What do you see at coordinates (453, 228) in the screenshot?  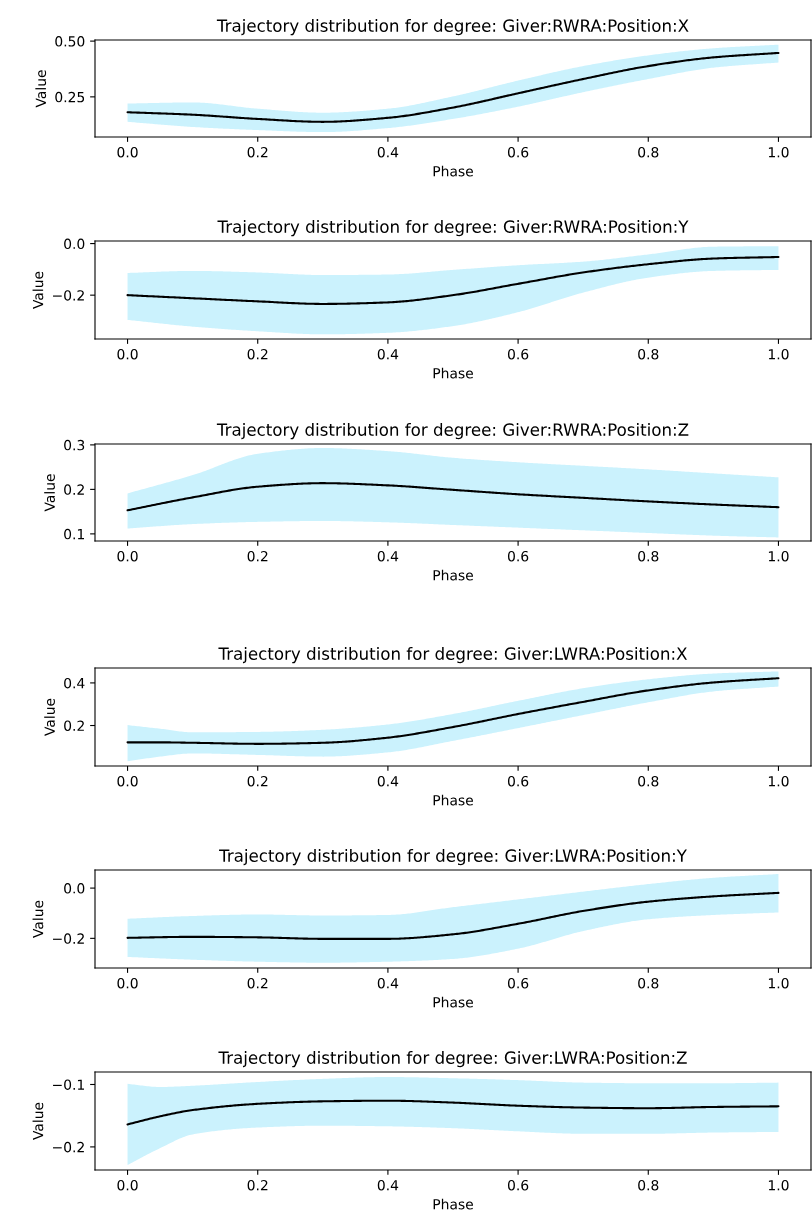 I see `chart-title: Trajectory distribution for degree: Giver:RWRA:Position:Y` at bounding box center [453, 228].